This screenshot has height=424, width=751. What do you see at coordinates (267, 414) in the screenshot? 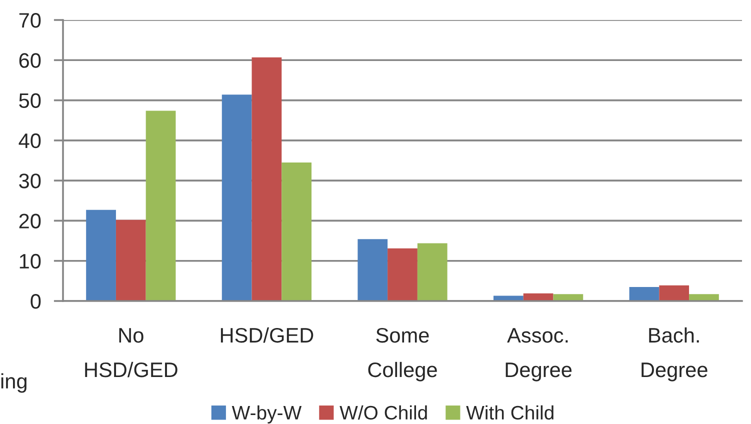
I see `legend-label: W-by-W` at bounding box center [267, 414].